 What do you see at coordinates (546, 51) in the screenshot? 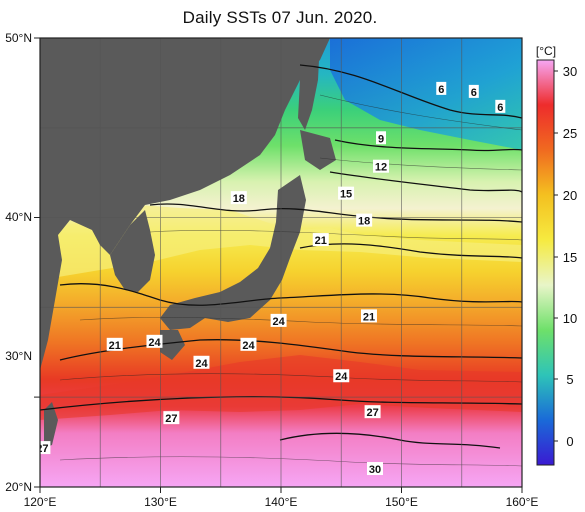
I see `colorbar-unit: [°C]` at bounding box center [546, 51].